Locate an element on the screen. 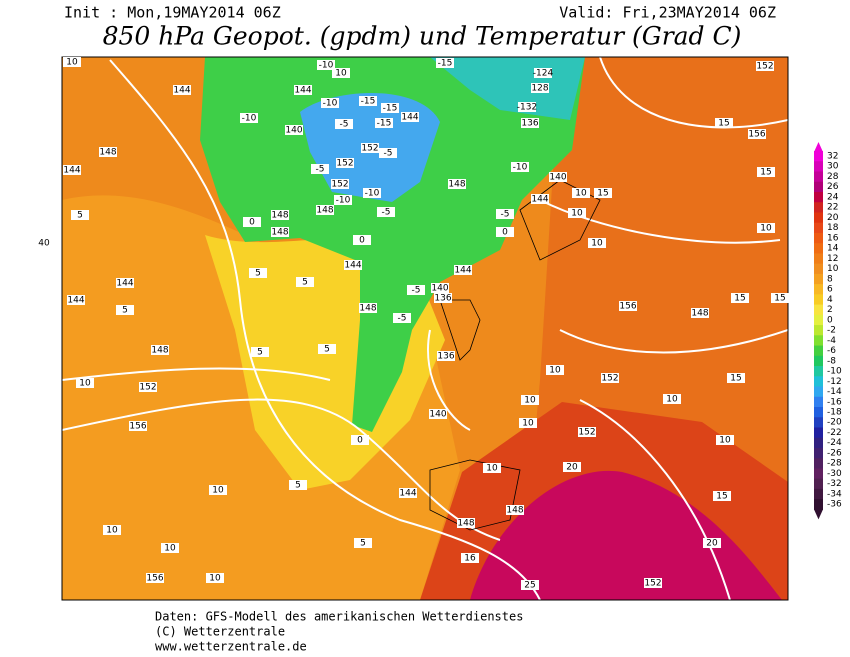 Image resolution: width=850 pixels, height=657 pixels. colorbar-label: 2 is located at coordinates (830, 310).